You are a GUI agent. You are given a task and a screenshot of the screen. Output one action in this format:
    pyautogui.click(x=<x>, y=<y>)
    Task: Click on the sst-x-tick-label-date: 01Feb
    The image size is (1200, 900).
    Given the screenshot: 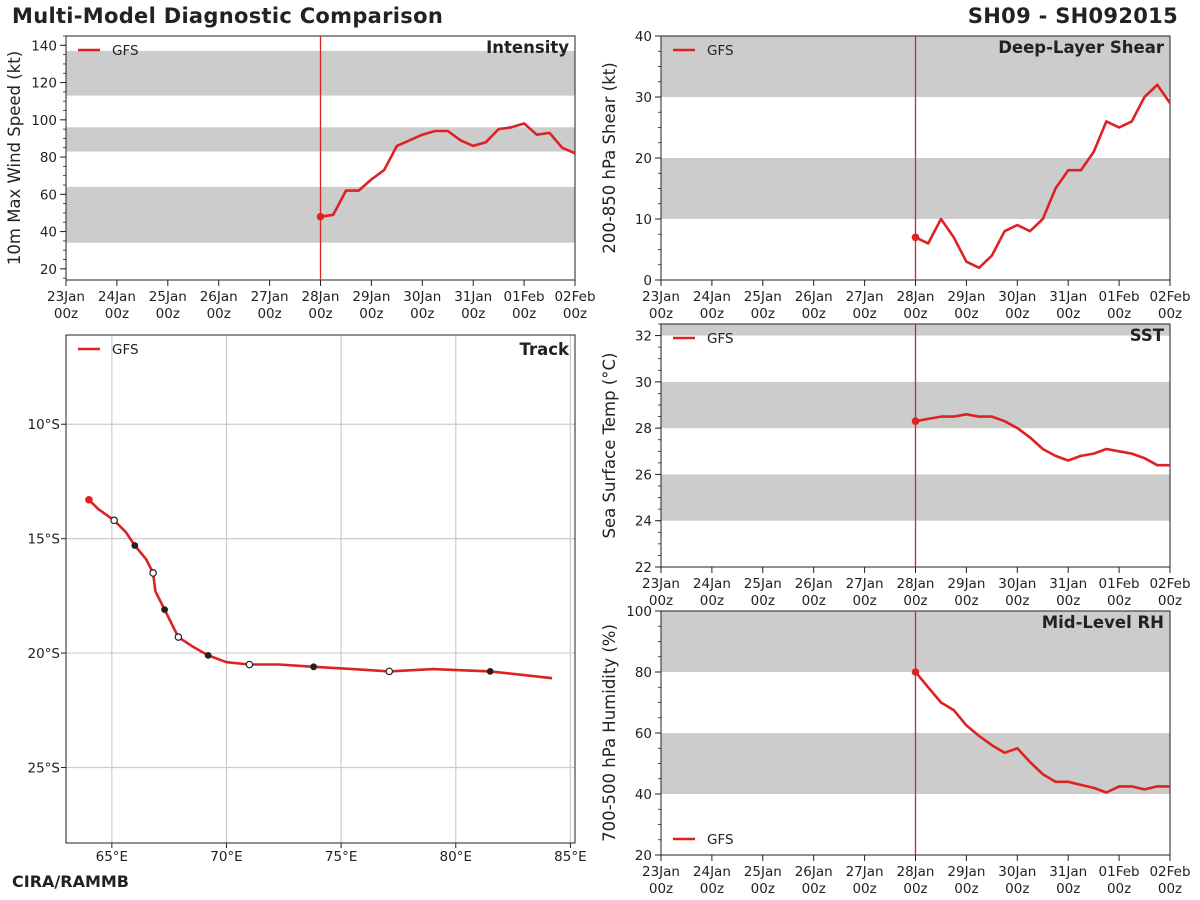 What is the action you would take?
    pyautogui.click(x=1119, y=584)
    